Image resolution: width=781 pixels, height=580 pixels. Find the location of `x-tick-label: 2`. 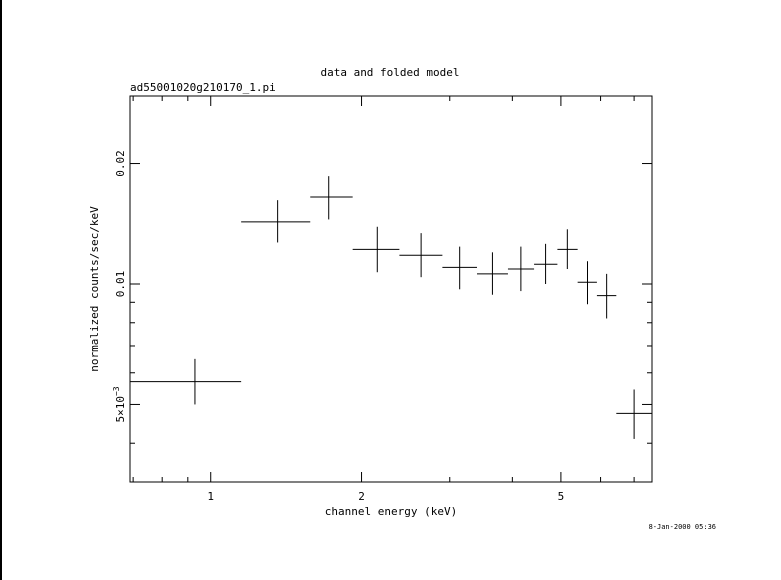

x-tick-label: 2 is located at coordinates (361, 496).